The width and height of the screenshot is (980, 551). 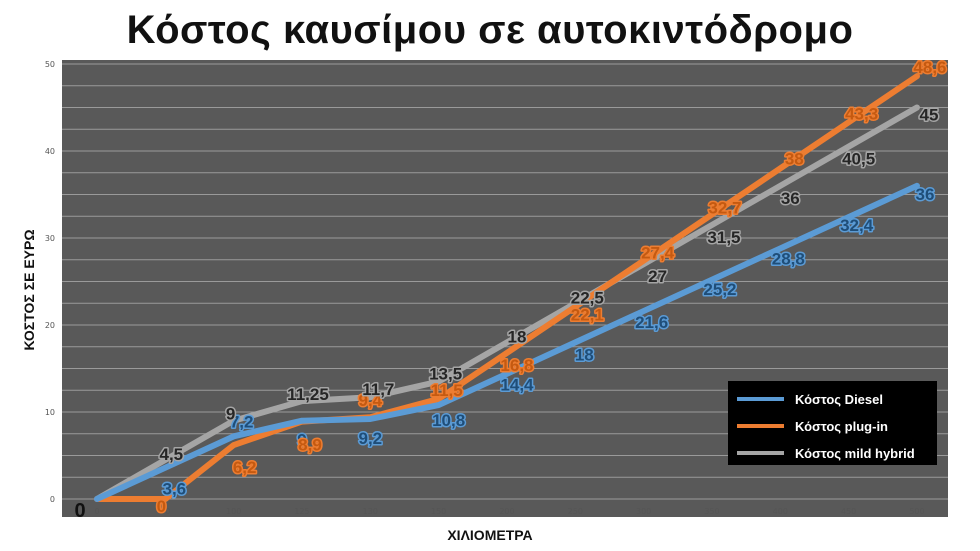 I want to click on data-label: 38, so click(x=794, y=158).